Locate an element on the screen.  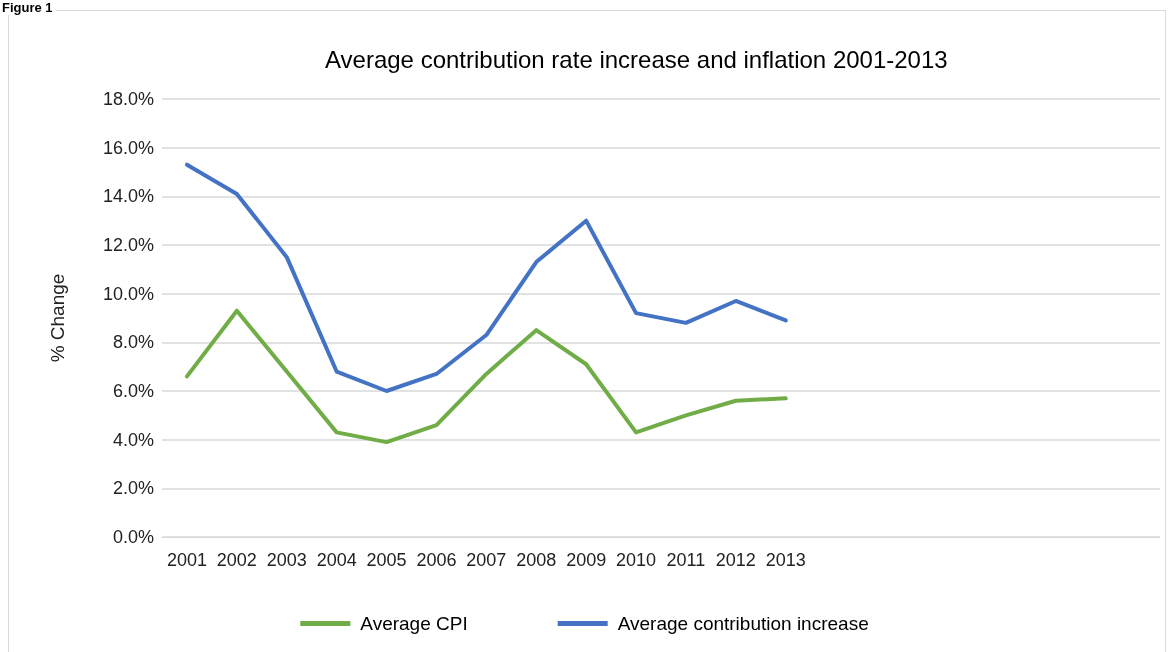
x-tick-label: 2004 is located at coordinates (336, 560).